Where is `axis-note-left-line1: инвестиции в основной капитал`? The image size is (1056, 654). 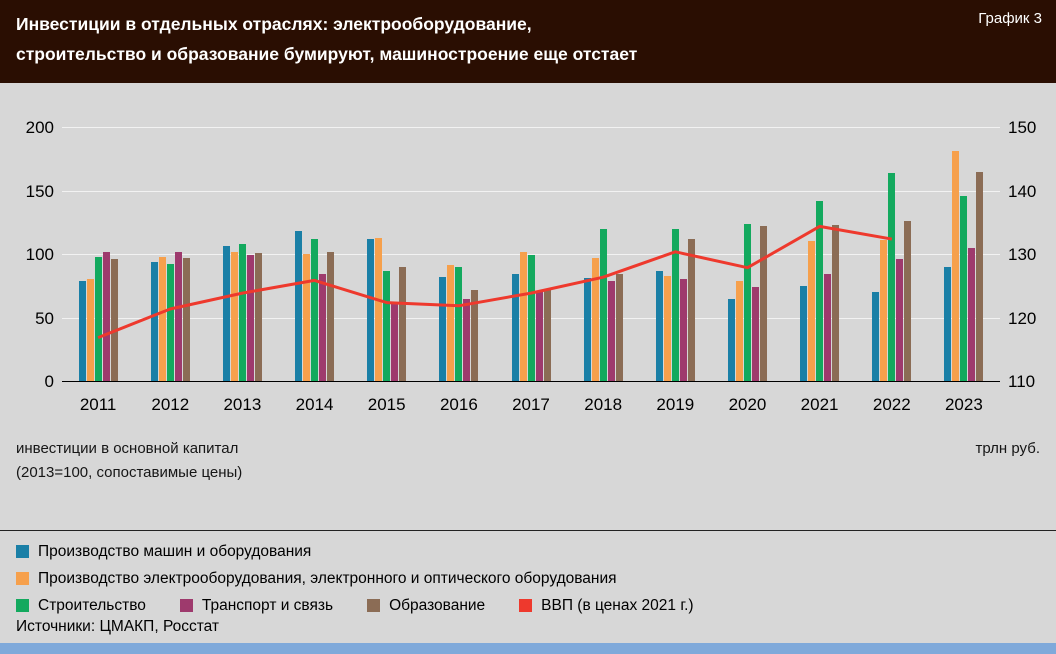 axis-note-left-line1: инвестиции в основной капитал is located at coordinates (127, 448).